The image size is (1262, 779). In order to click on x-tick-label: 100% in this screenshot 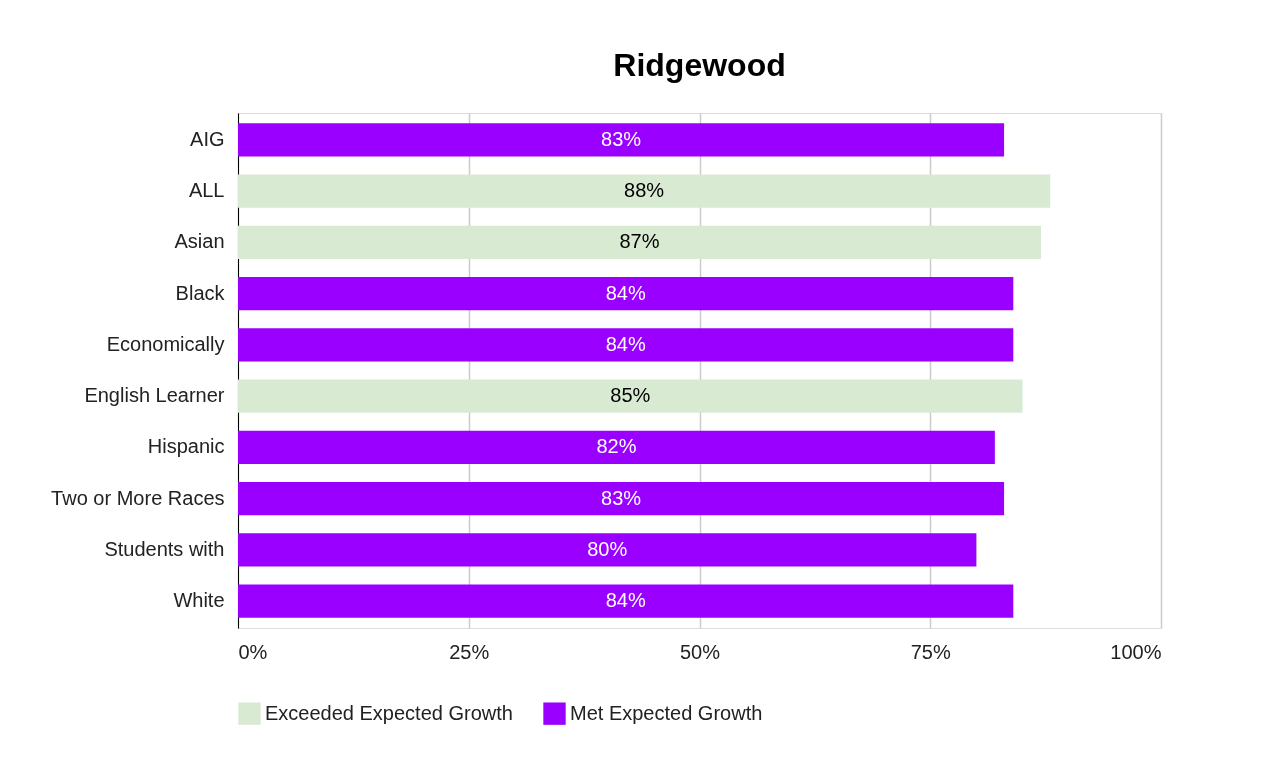, I will do `click(1136, 651)`.